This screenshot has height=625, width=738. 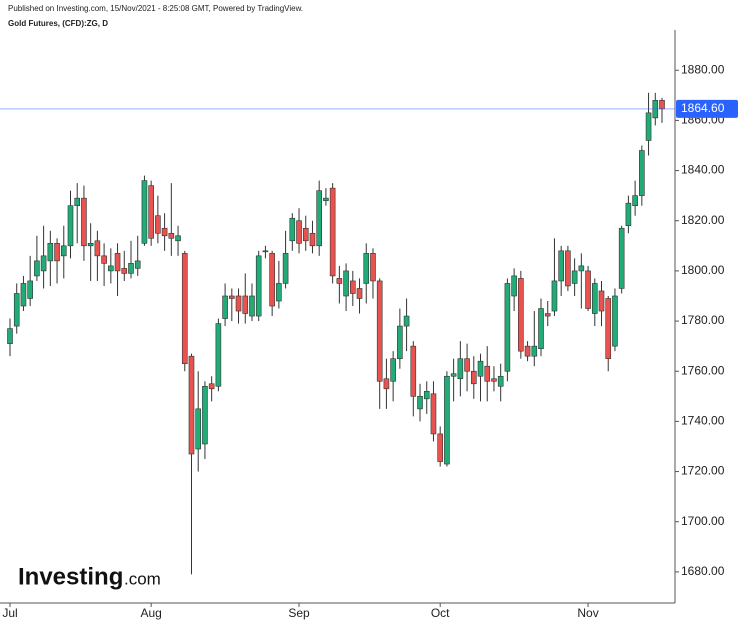 I want to click on price-label: 1864.60, so click(x=703, y=108).